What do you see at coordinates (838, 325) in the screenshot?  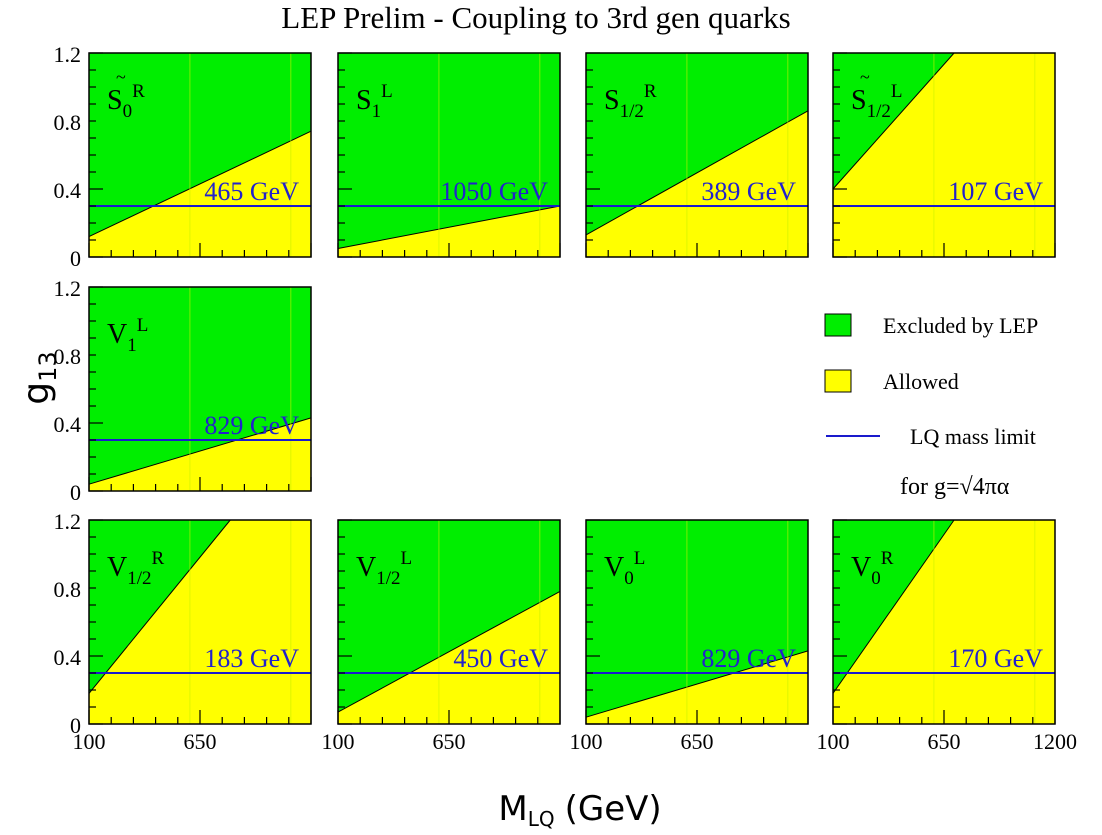 I see `legend-swatch-excluded` at bounding box center [838, 325].